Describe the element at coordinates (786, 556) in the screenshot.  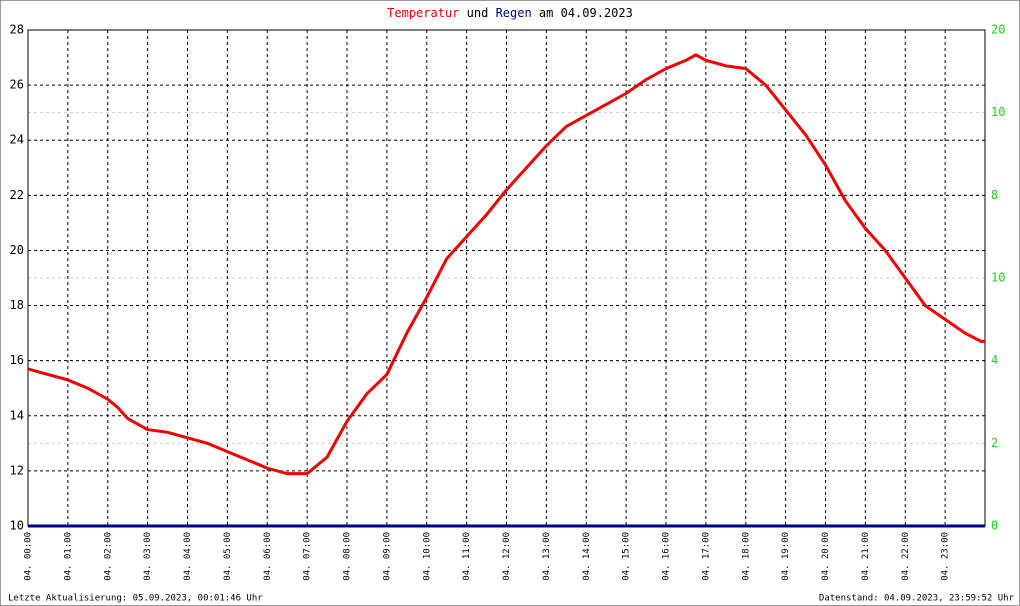
I see `x-tick-label: 04. 19:00` at that location.